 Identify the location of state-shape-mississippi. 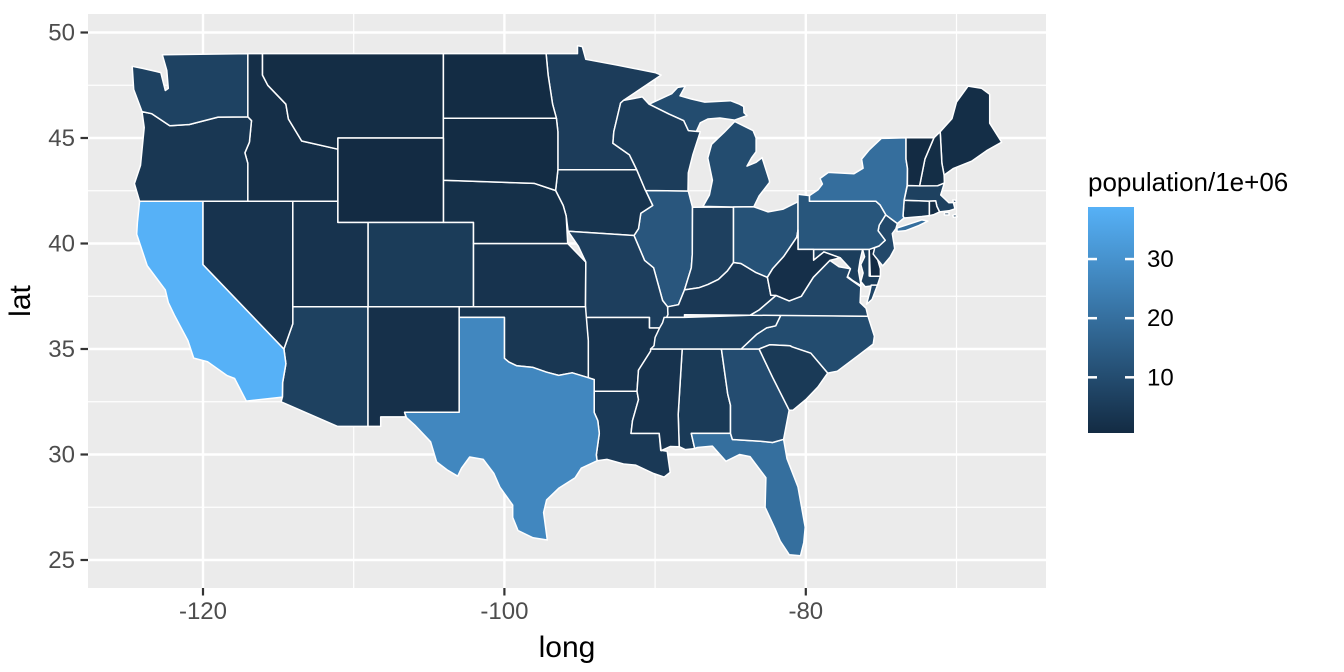
(656, 400).